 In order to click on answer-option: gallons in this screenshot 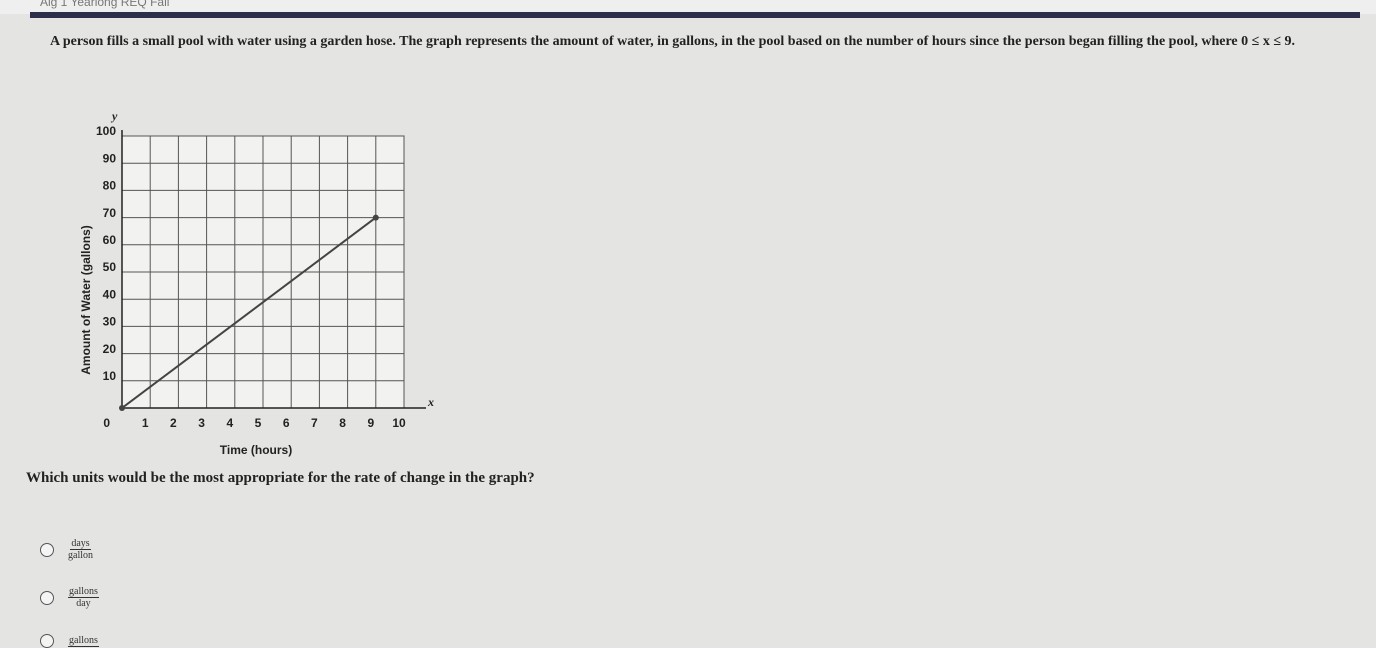, I will do `click(69, 641)`.